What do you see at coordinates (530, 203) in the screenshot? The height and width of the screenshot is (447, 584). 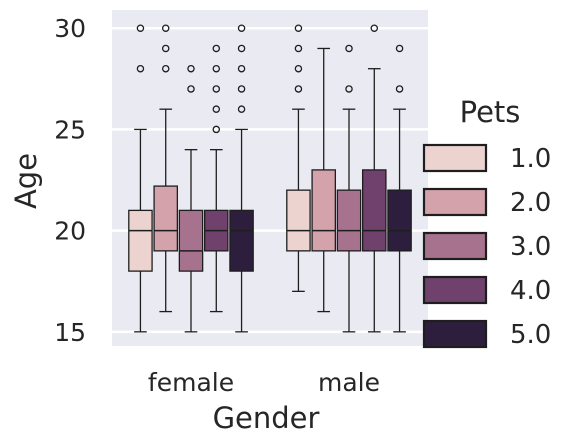 I see `legend-label-2-0: 2.0` at bounding box center [530, 203].